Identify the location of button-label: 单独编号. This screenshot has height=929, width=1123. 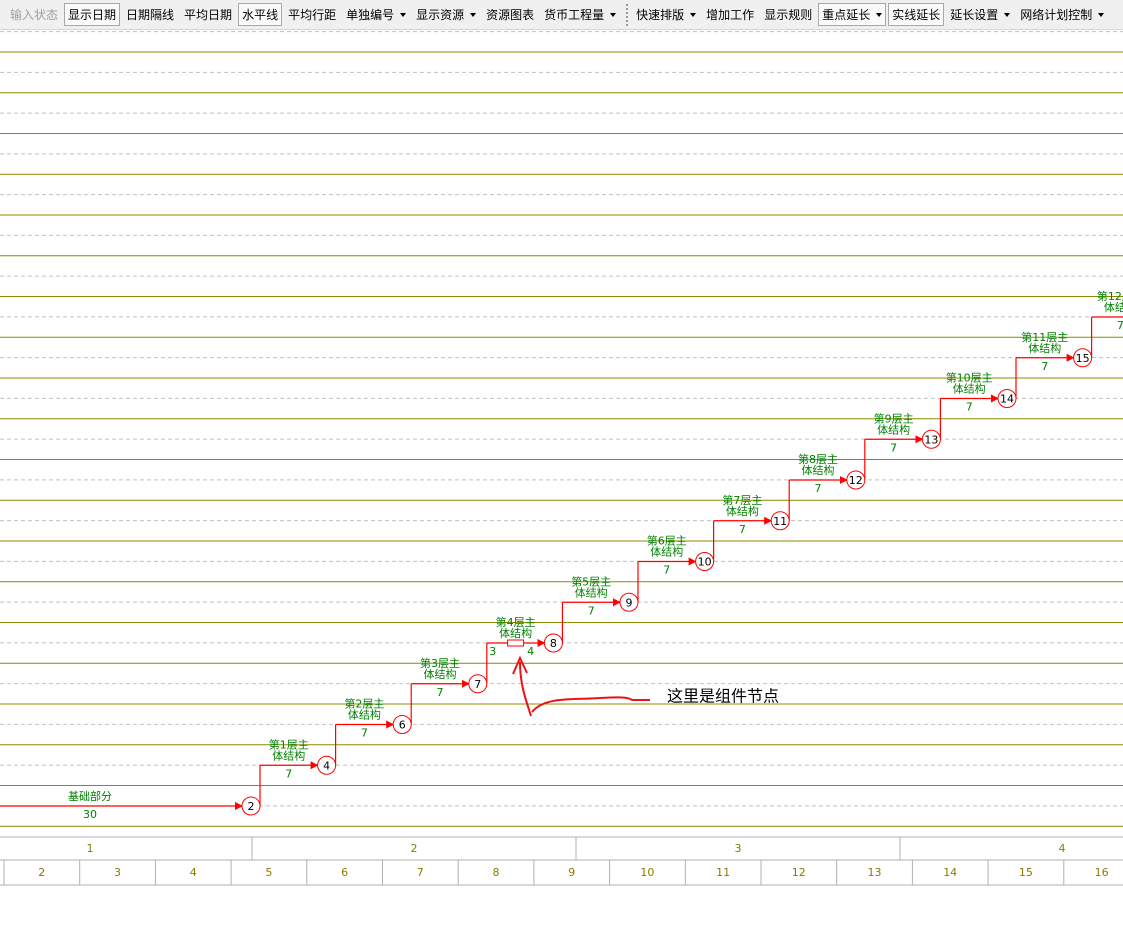
(370, 15).